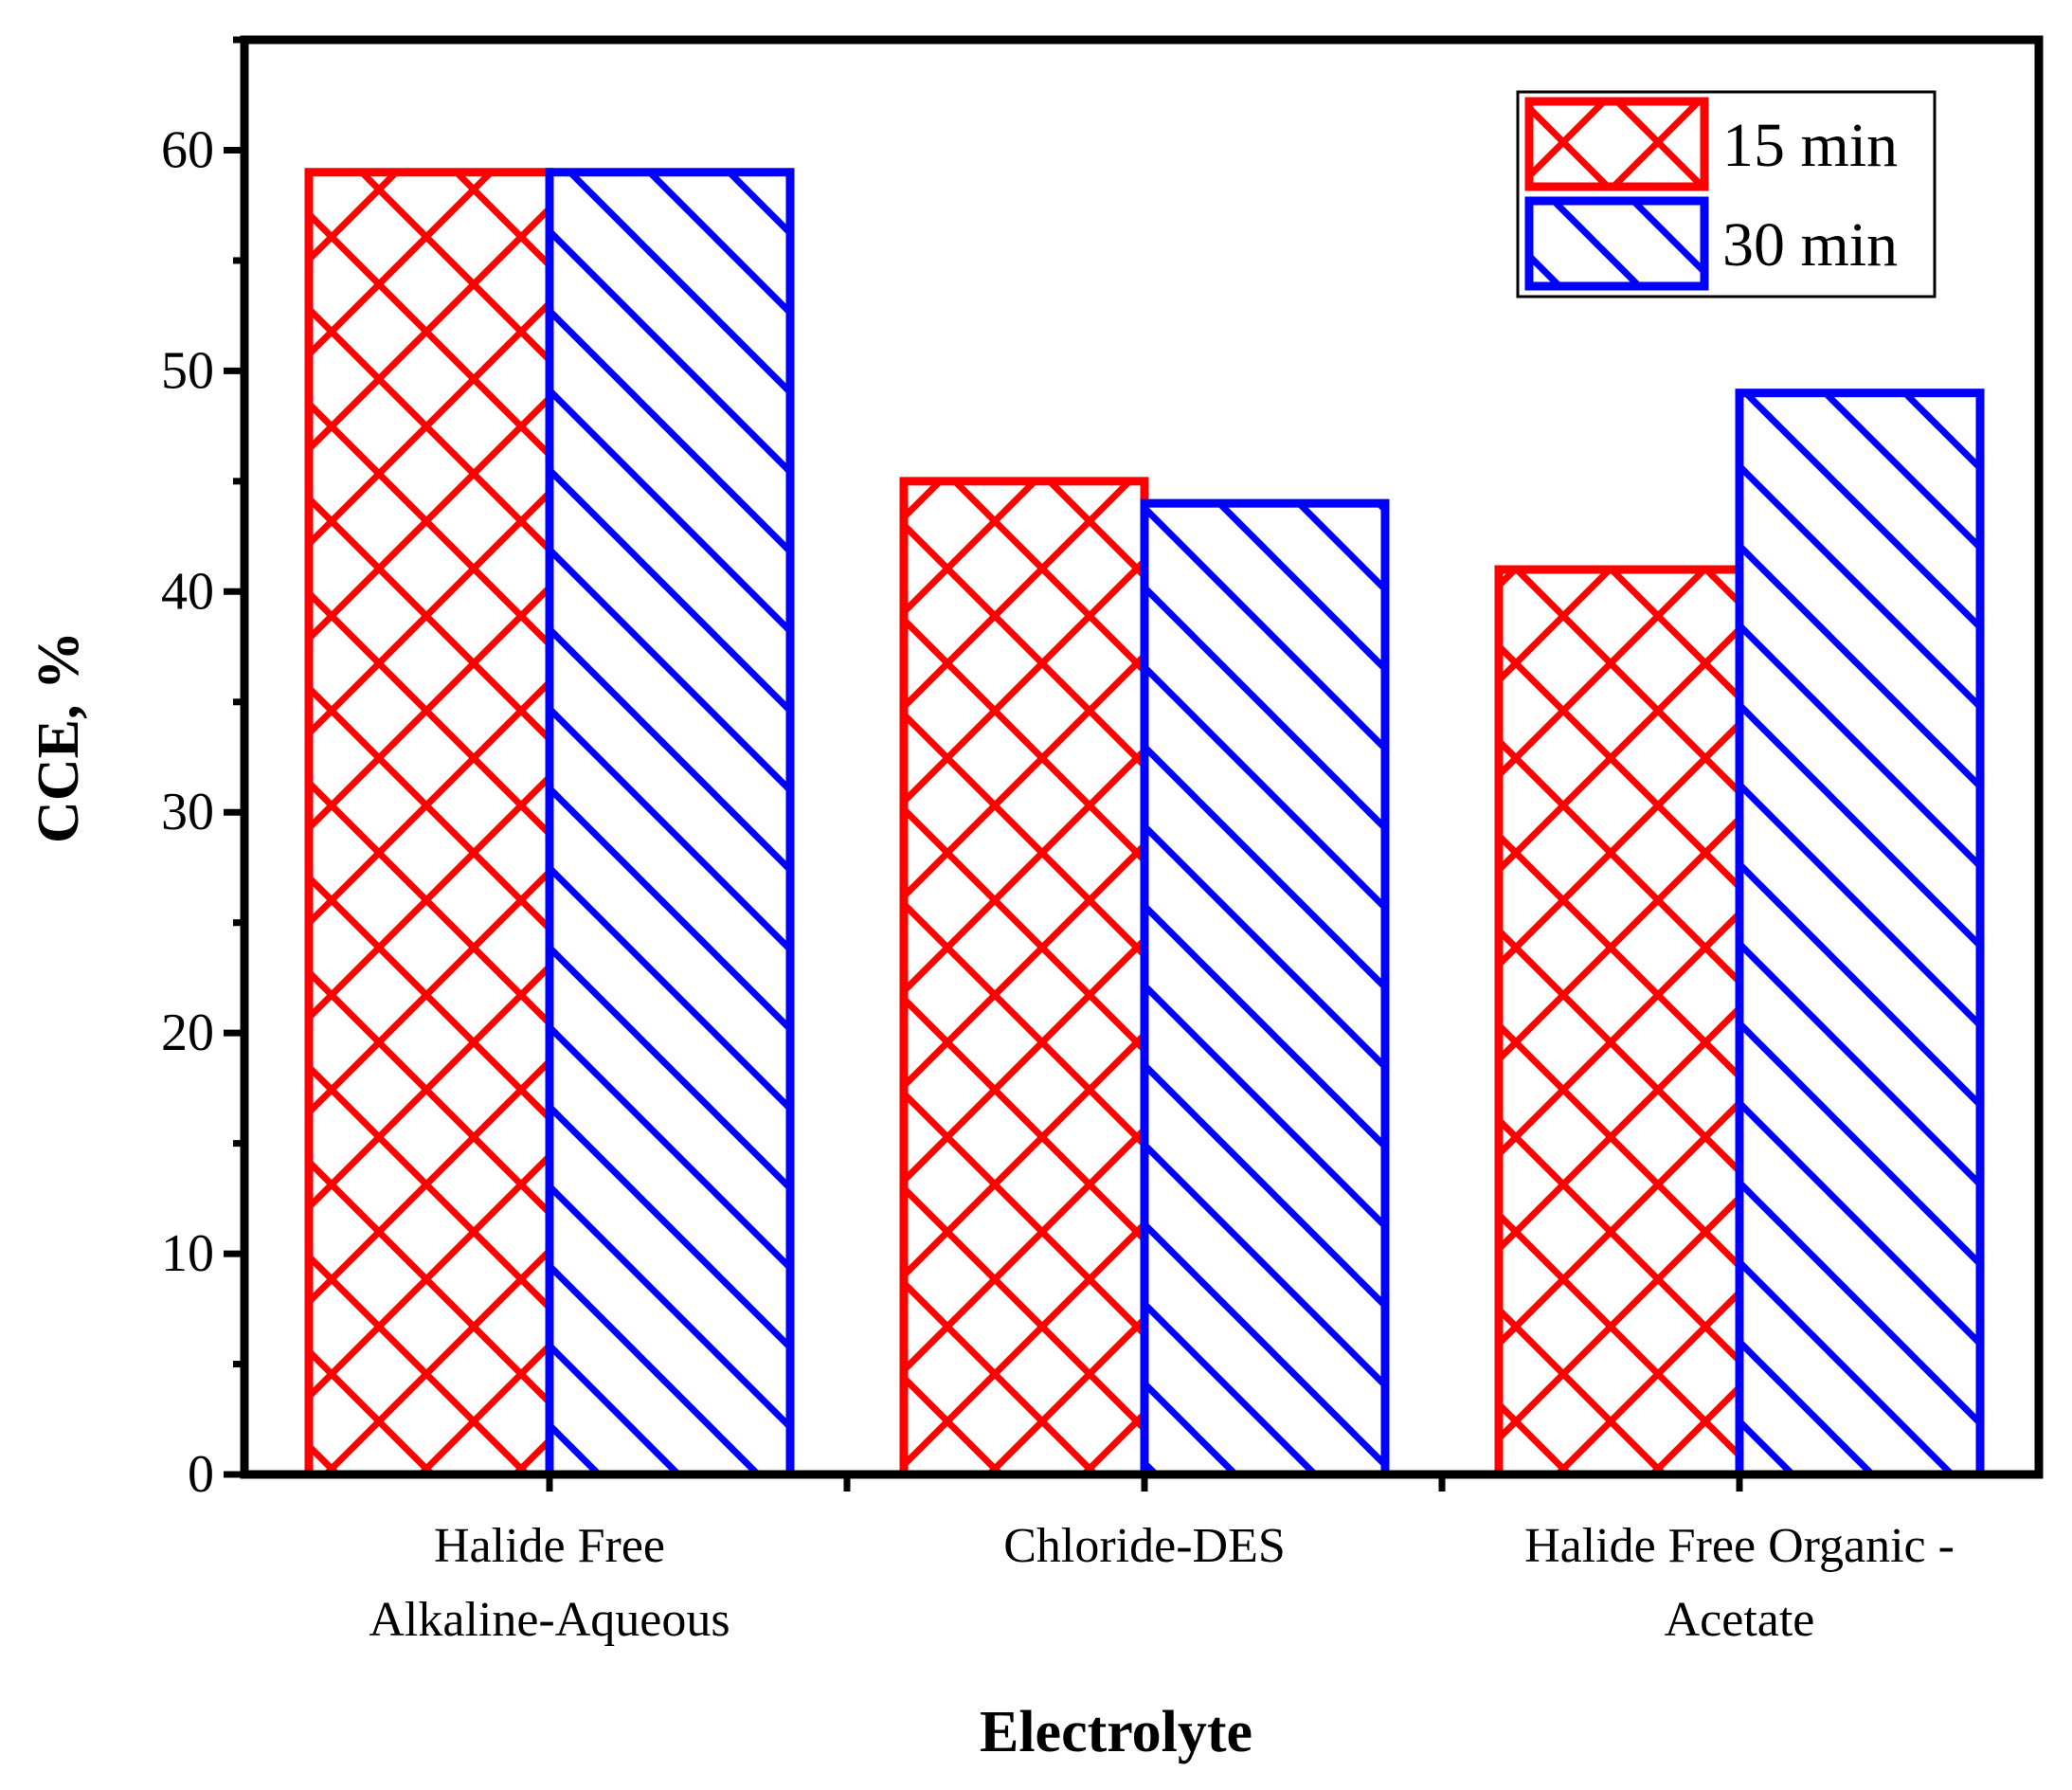 Image resolution: width=2072 pixels, height=1790 pixels. What do you see at coordinates (59, 737) in the screenshot?
I see `y-axis-title: CCE, %` at bounding box center [59, 737].